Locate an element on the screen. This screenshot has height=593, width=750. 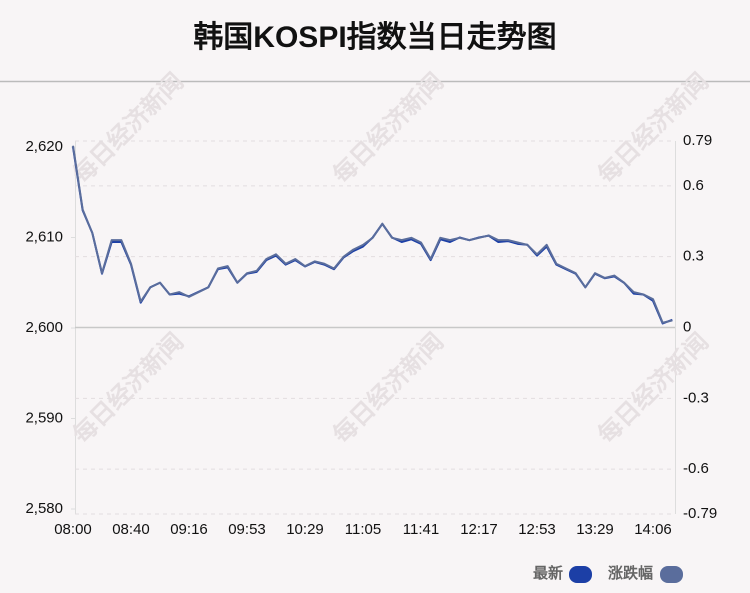
legend-label: 最新 is located at coordinates (548, 573).